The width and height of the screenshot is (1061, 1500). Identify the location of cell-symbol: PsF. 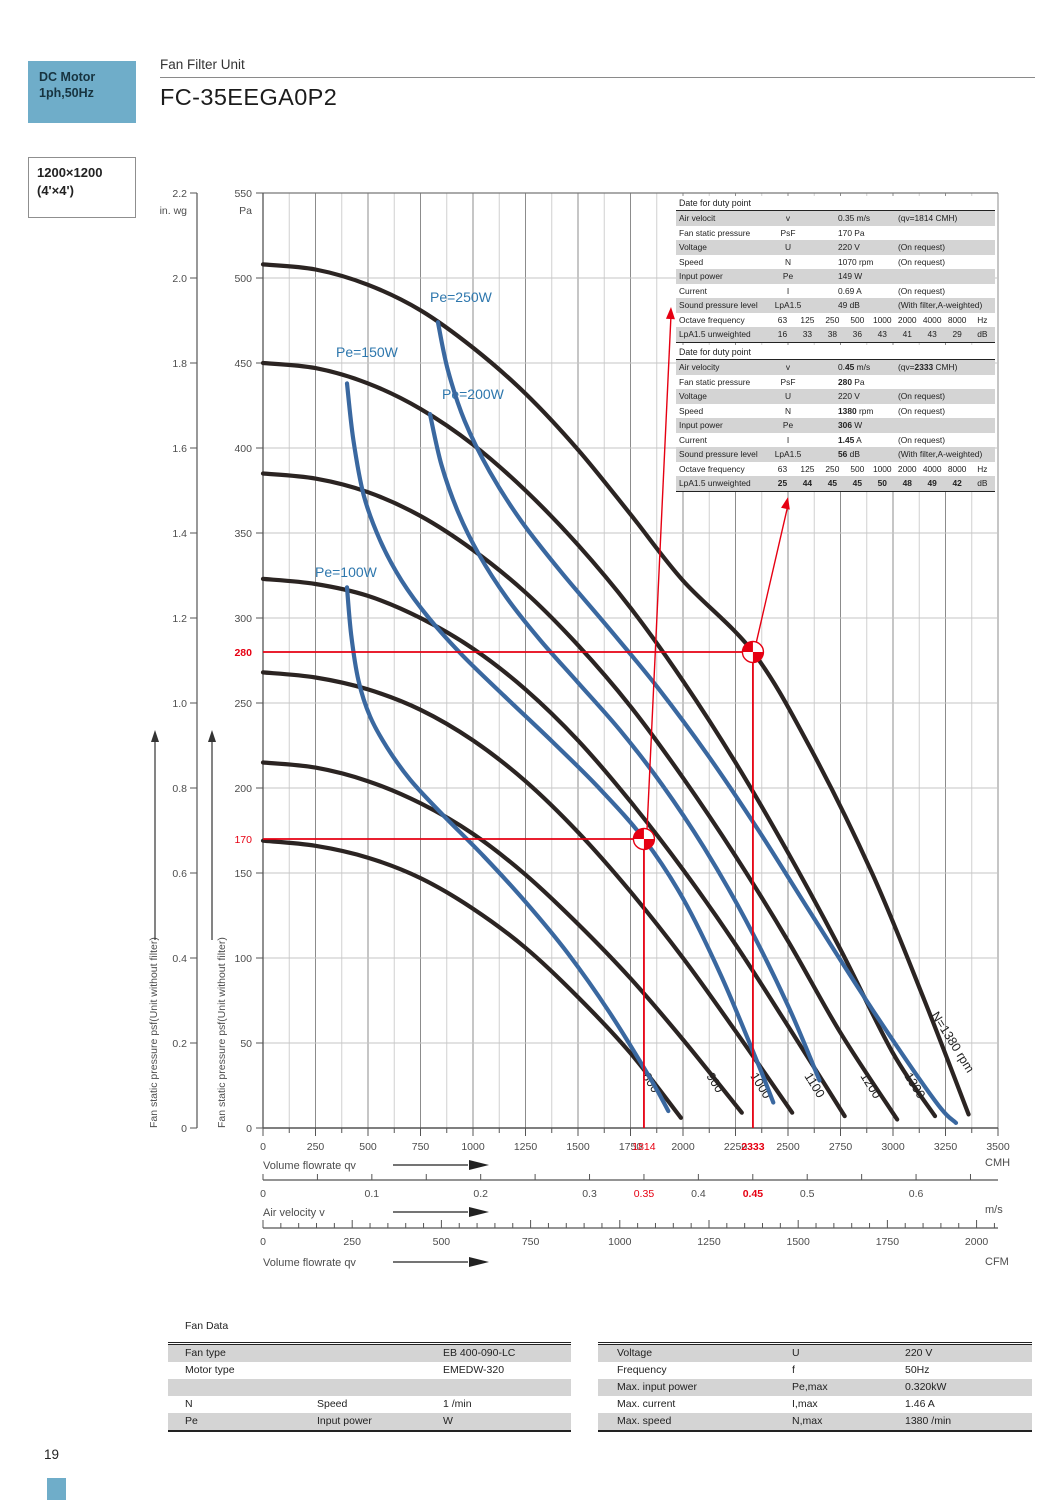
(788, 232).